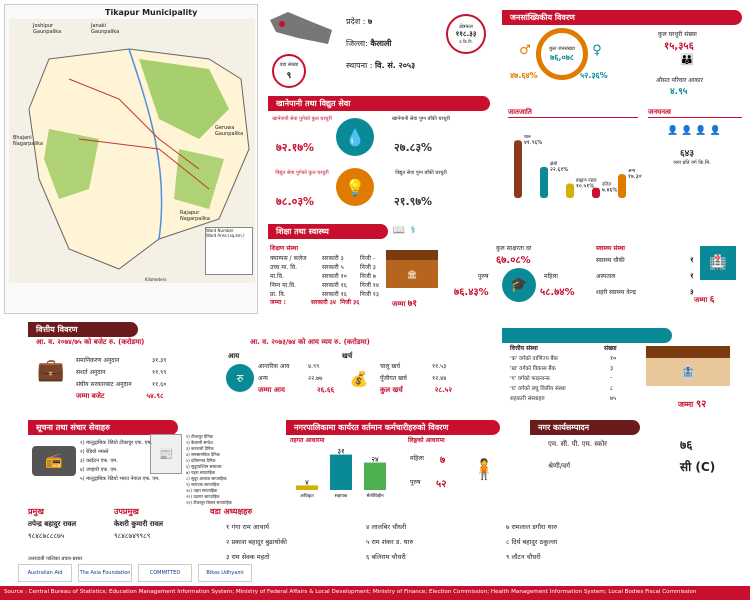  I want to click on district-row: जिल्ला: कैलाली, so click(369, 43).